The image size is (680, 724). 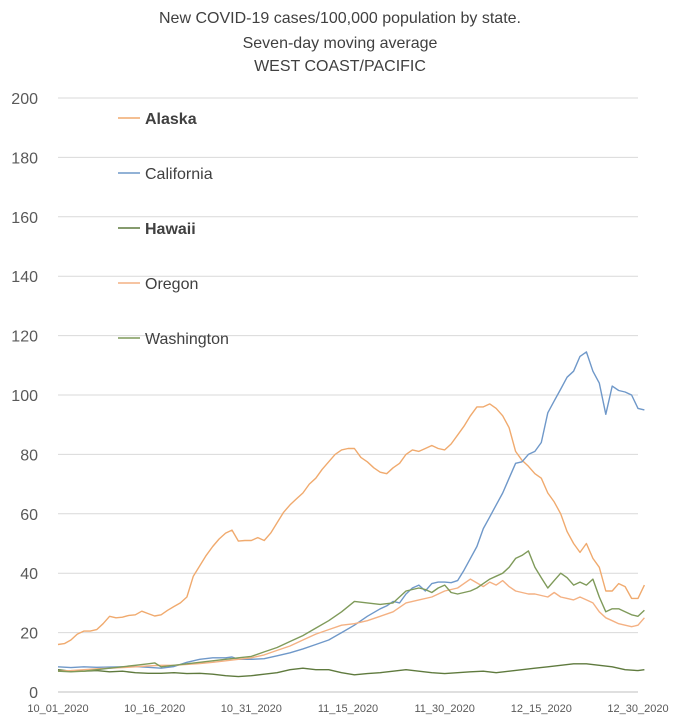 What do you see at coordinates (29, 574) in the screenshot?
I see `y-tick-label: 40` at bounding box center [29, 574].